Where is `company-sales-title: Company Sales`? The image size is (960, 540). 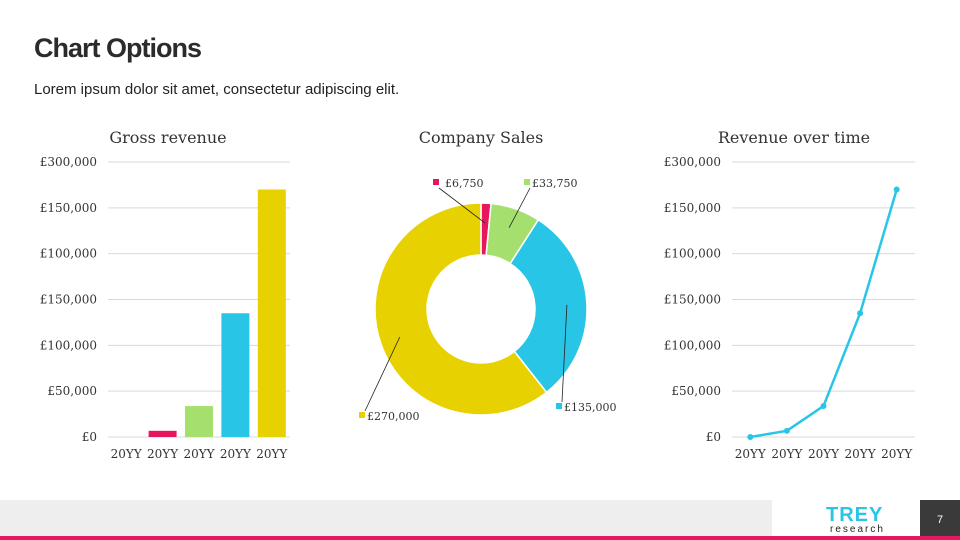 company-sales-title: Company Sales is located at coordinates (481, 137).